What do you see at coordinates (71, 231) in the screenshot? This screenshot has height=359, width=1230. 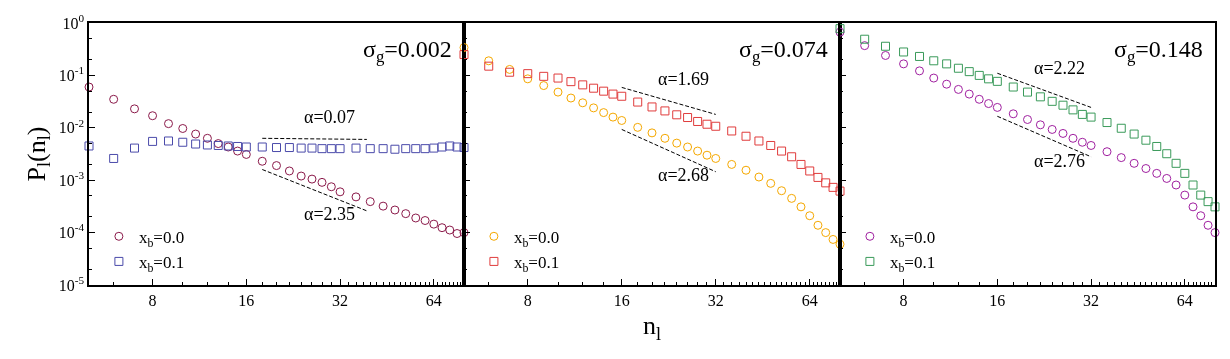 I see `y-tick-label: 10$^{-4}$` at bounding box center [71, 231].